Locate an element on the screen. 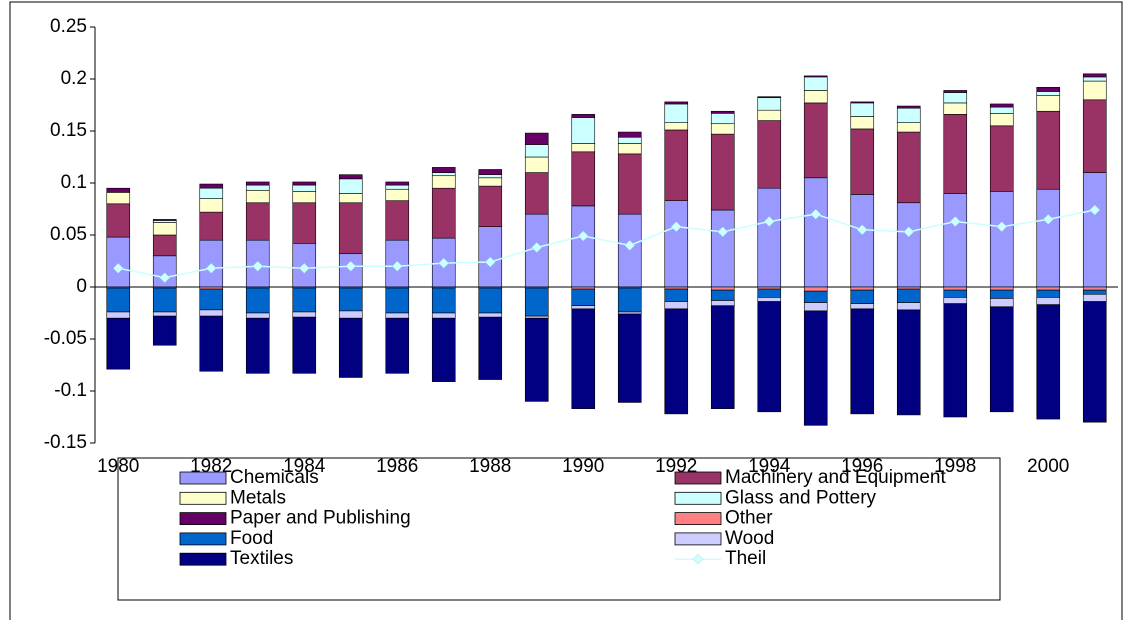 This screenshot has height=625, width=1133. y-tick-label: 0 is located at coordinates (81, 286).